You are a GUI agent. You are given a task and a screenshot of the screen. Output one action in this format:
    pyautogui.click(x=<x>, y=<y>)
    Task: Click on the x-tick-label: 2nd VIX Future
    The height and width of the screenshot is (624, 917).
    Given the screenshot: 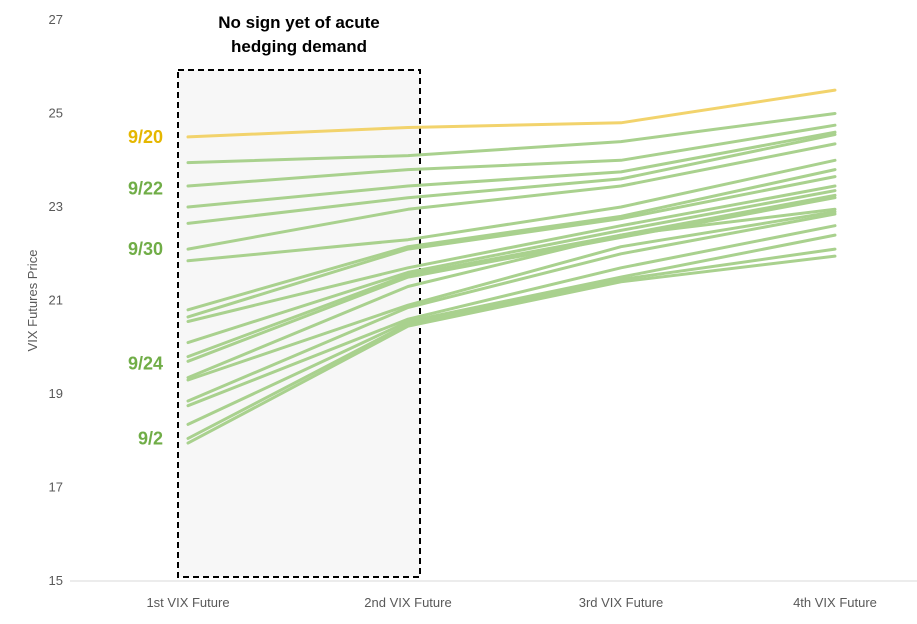 What is the action you would take?
    pyautogui.click(x=407, y=602)
    